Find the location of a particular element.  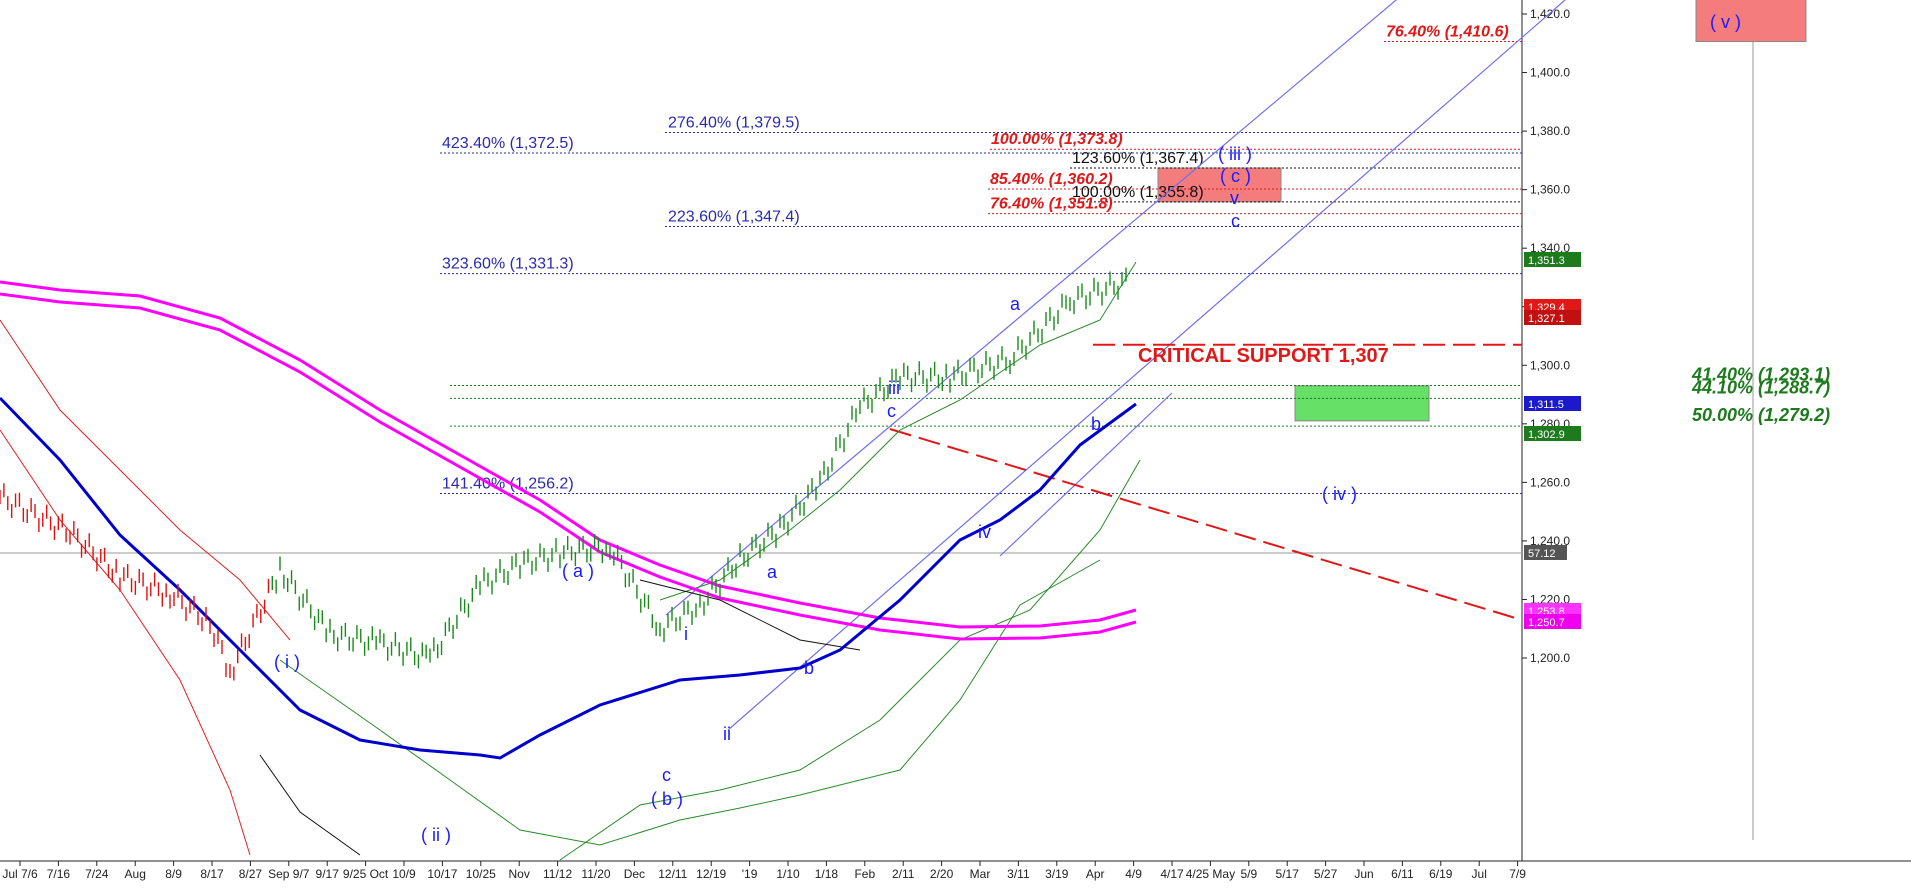

wave-label-a-small: a is located at coordinates (772, 572).